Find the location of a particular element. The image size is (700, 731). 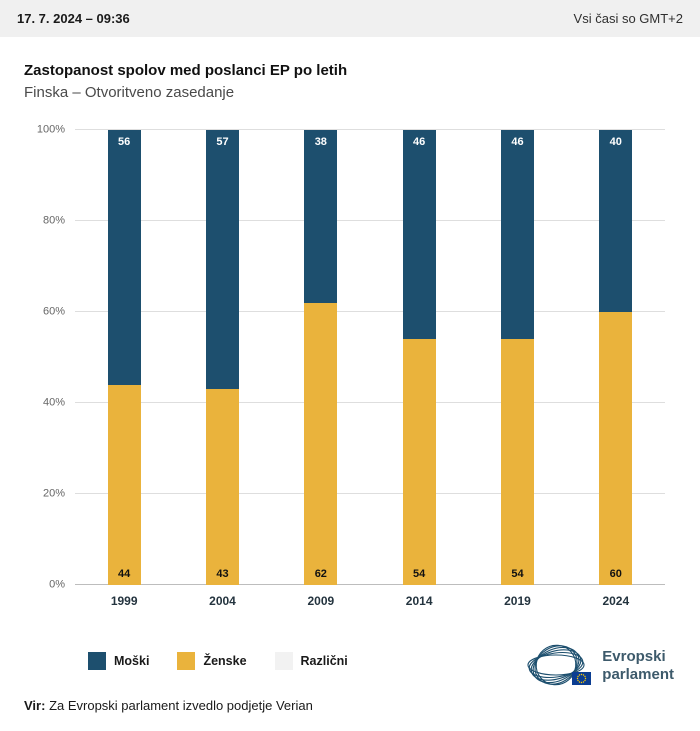

bar-group: 38 62 is located at coordinates (321, 357).